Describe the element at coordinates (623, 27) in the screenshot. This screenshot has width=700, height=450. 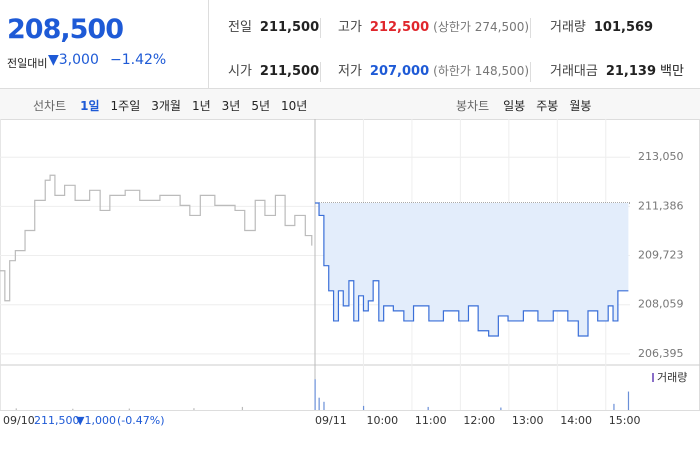
I see `item-value: 101,569` at that location.